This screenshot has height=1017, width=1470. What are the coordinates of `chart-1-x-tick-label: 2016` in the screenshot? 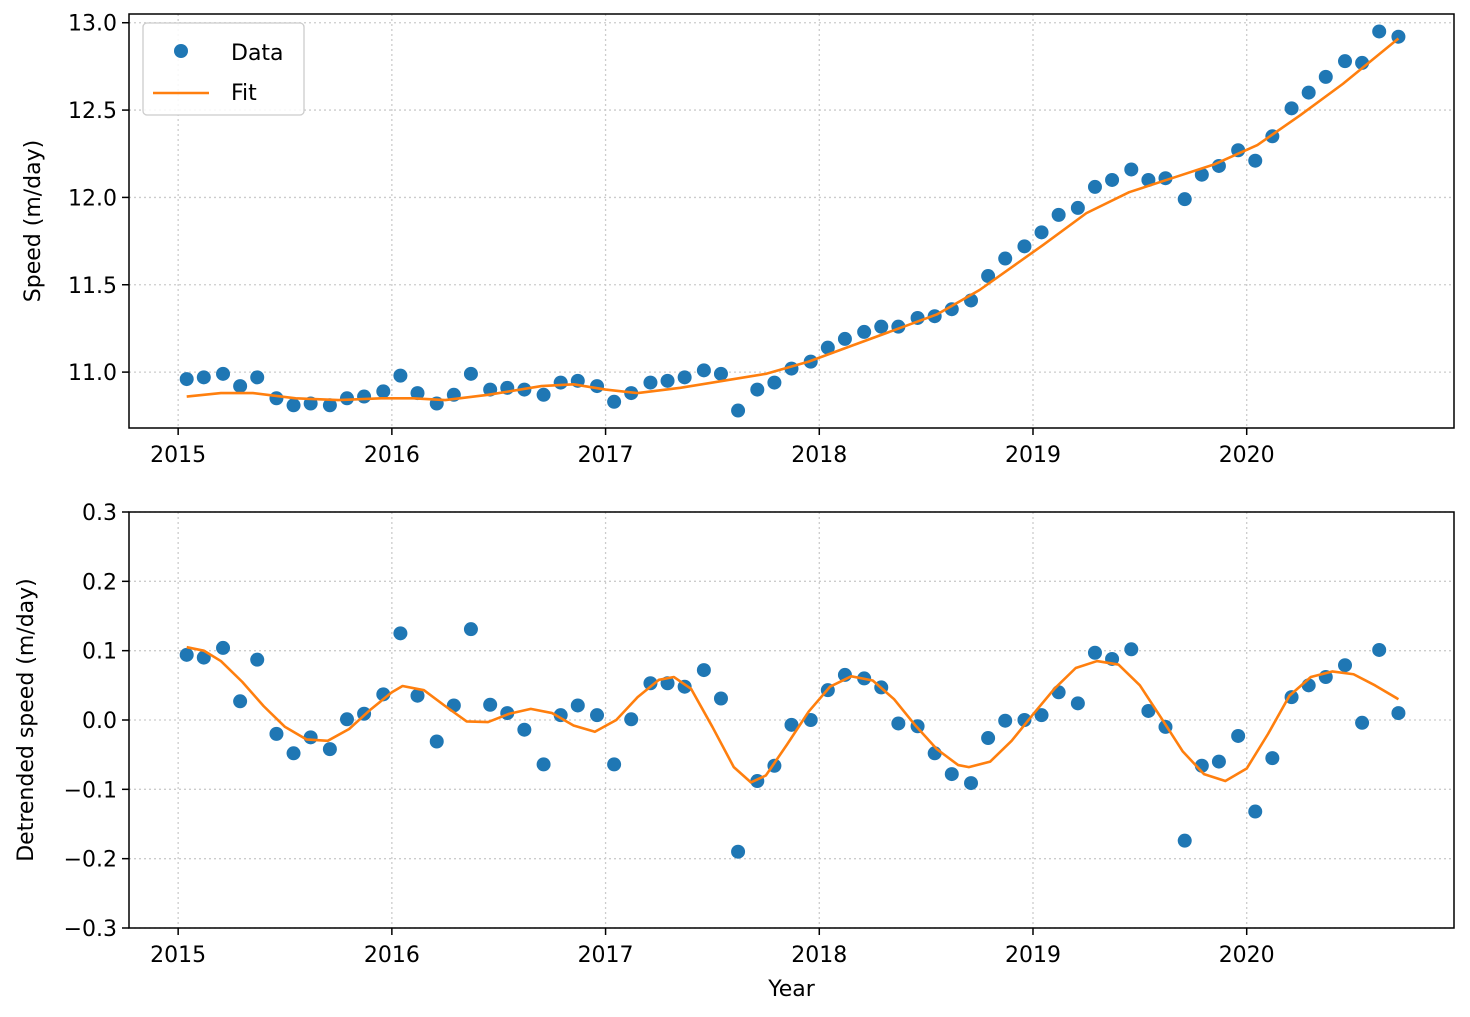 It's located at (392, 455).